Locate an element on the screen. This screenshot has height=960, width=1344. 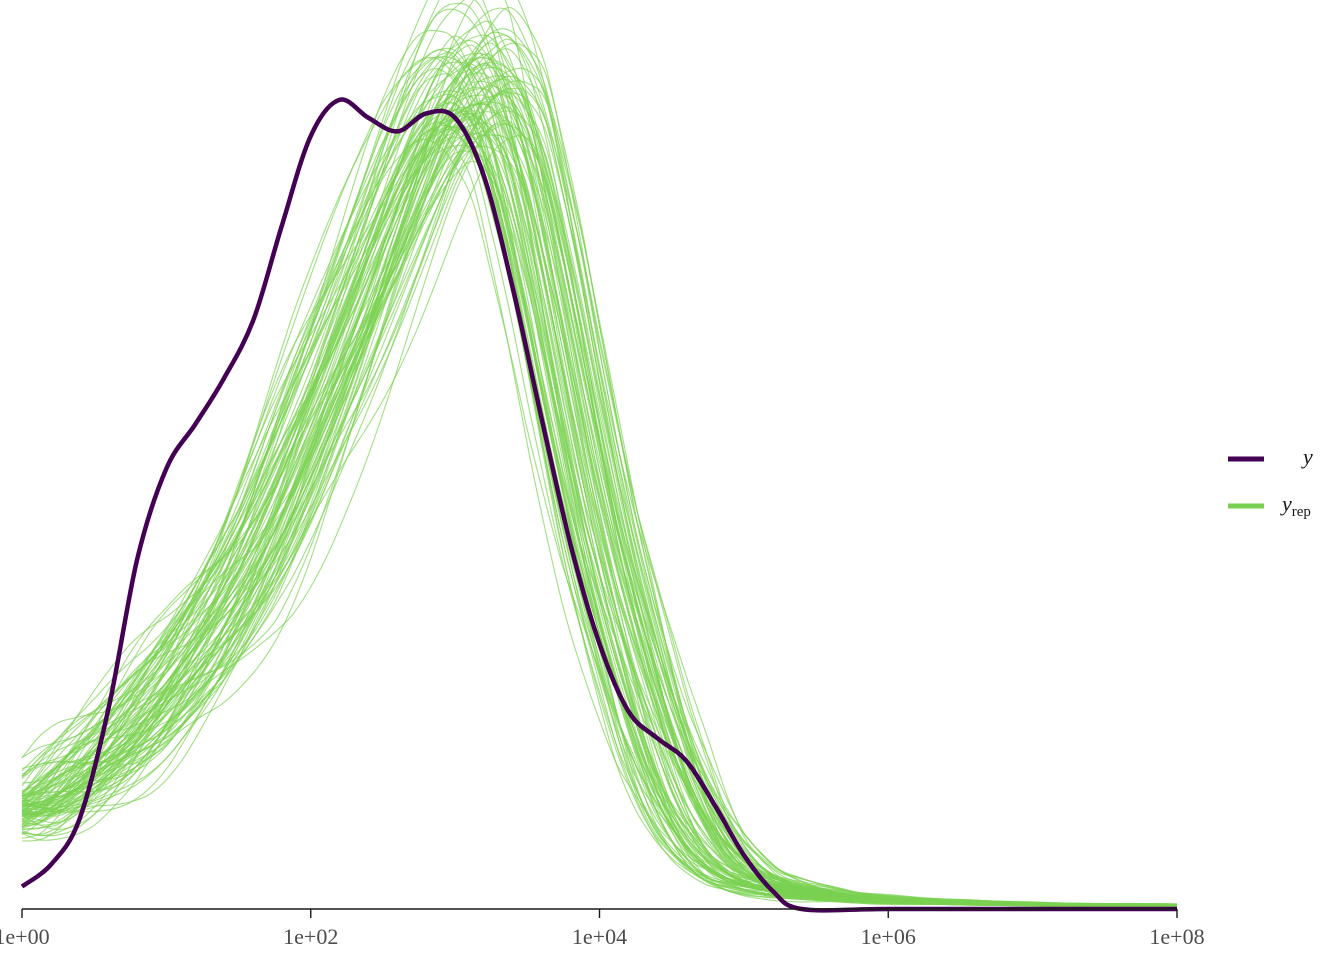
legend-label-yrep-main: y is located at coordinates (1286, 503).